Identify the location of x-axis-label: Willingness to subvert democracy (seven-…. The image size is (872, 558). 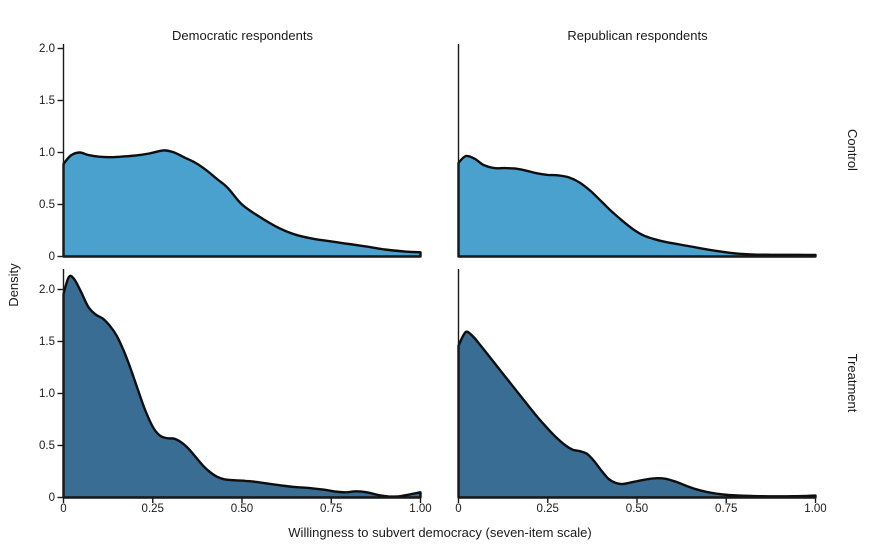
(440, 532).